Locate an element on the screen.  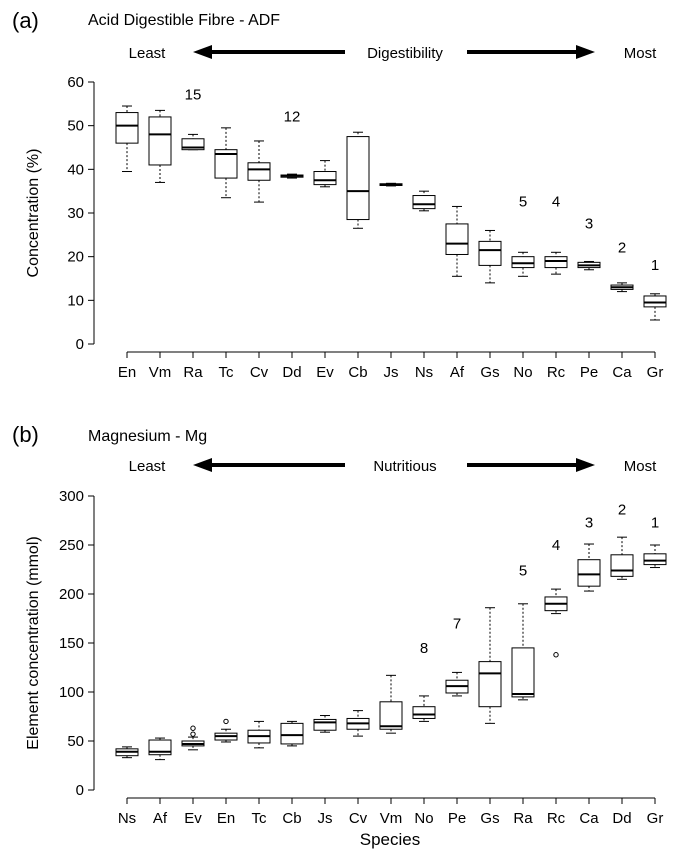
box-En is located at coordinates (226, 730).